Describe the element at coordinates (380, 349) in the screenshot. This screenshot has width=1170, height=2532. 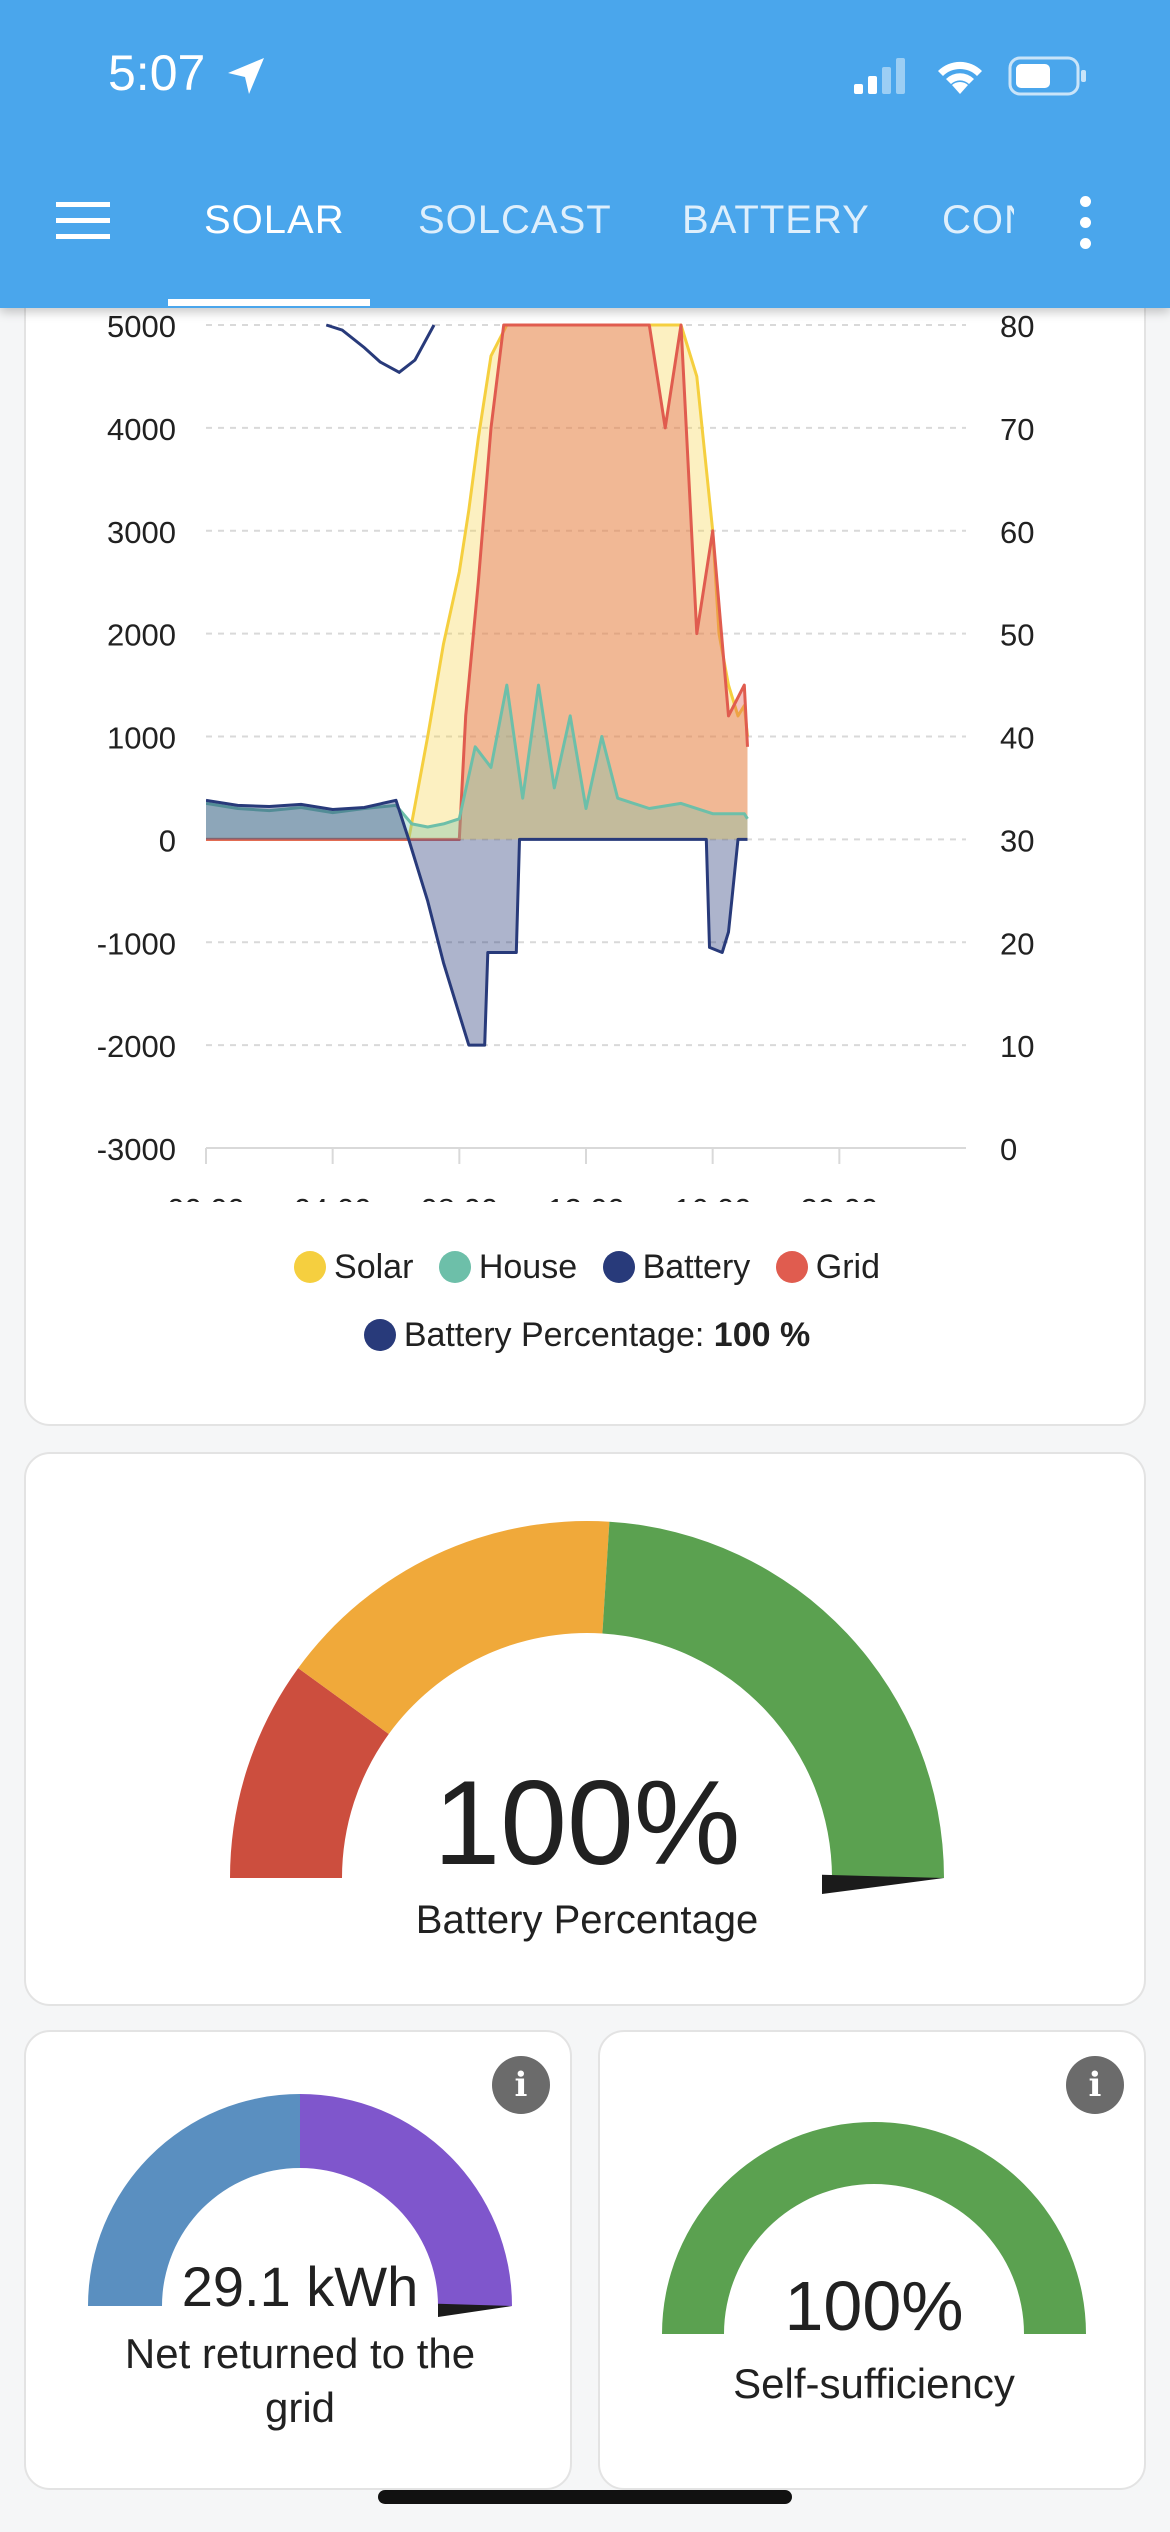
I see `battery-percentage-line` at that location.